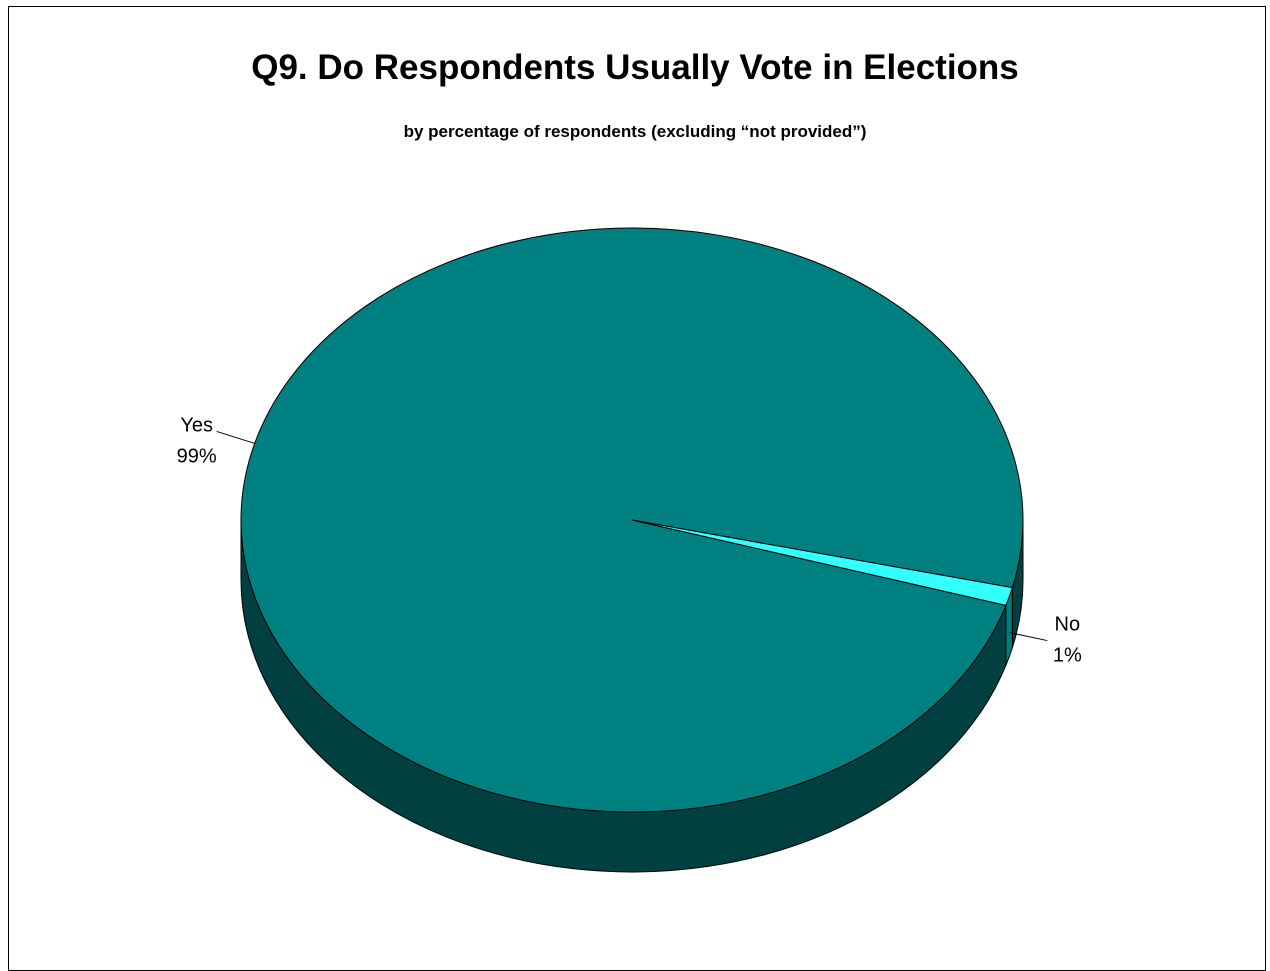 This screenshot has width=1270, height=971. I want to click on leader-line-no, so click(1028, 637).